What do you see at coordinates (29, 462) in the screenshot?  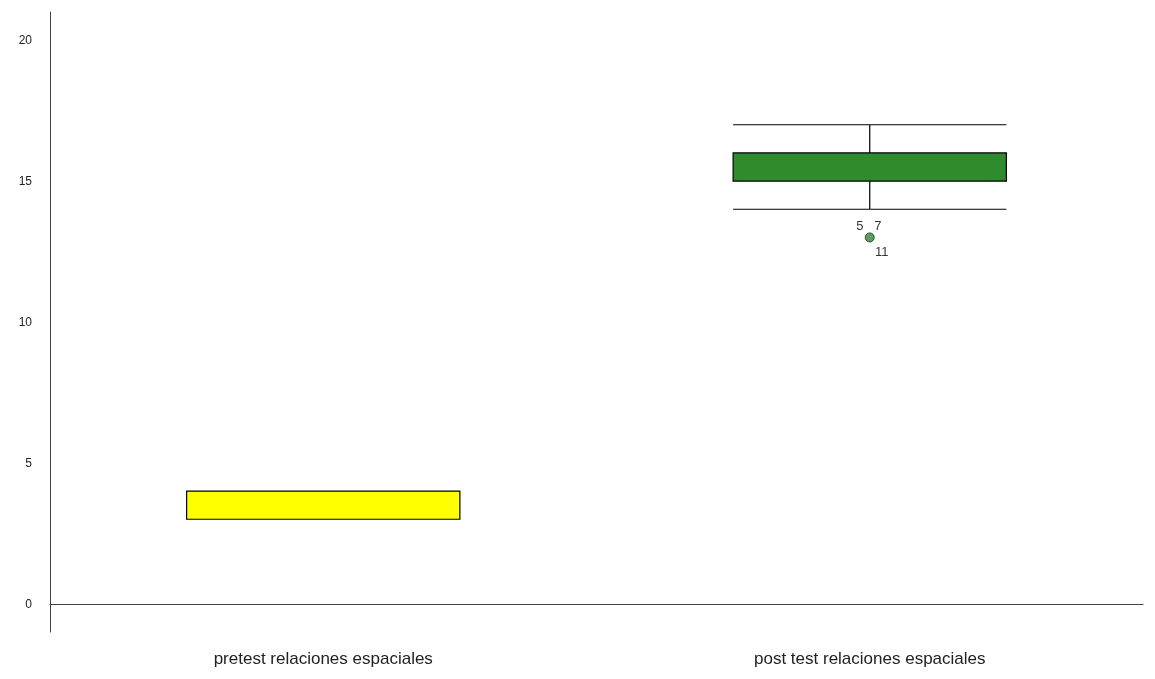 I see `y-tick-label: 5` at bounding box center [29, 462].